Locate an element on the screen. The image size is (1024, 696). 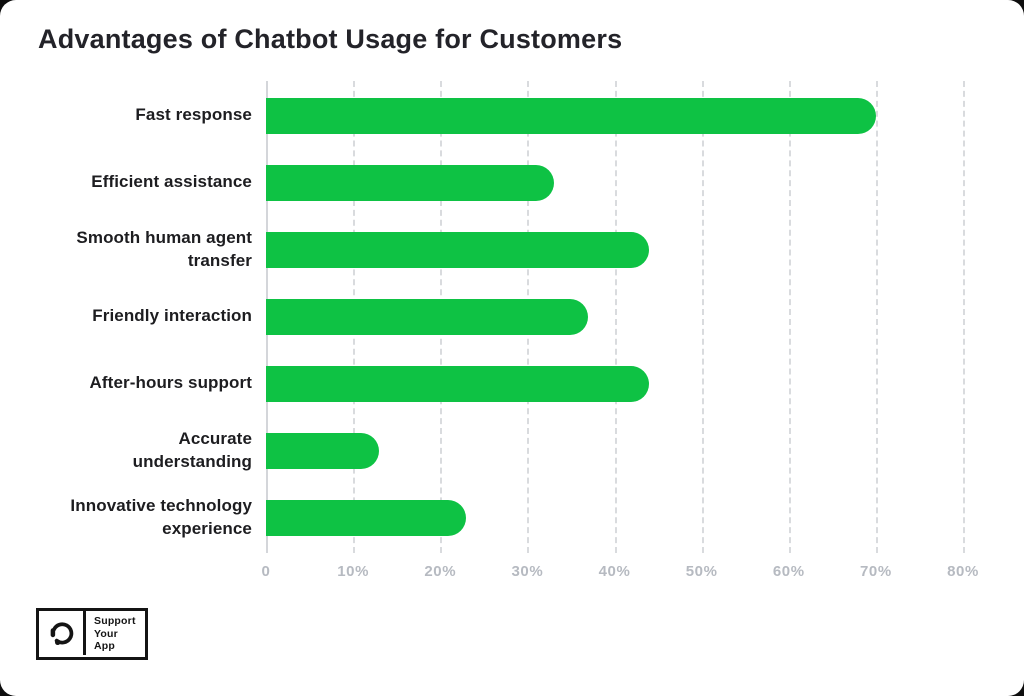
category-label: Efficient assistance is located at coordinates (171, 182).